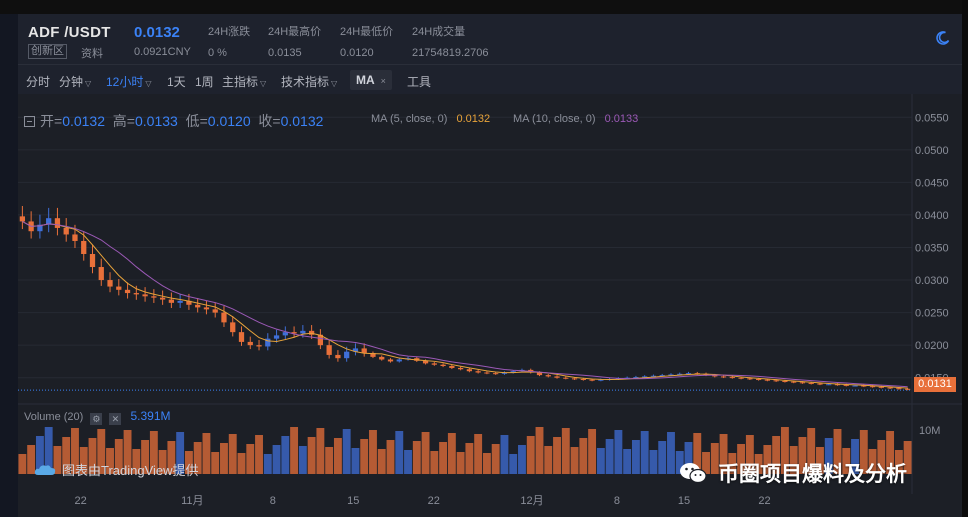 This screenshot has height=517, width=968. What do you see at coordinates (96, 419) in the screenshot?
I see `settings-icon: ⚙` at bounding box center [96, 419].